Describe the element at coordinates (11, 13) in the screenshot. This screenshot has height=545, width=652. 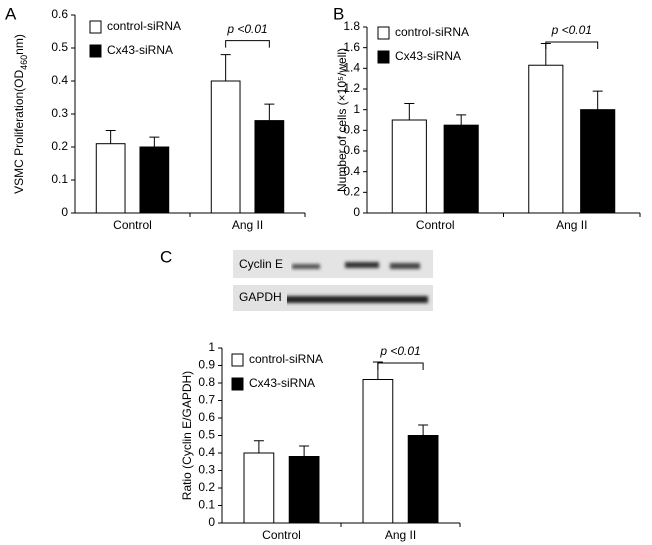
I see `panel-letter: A` at that location.